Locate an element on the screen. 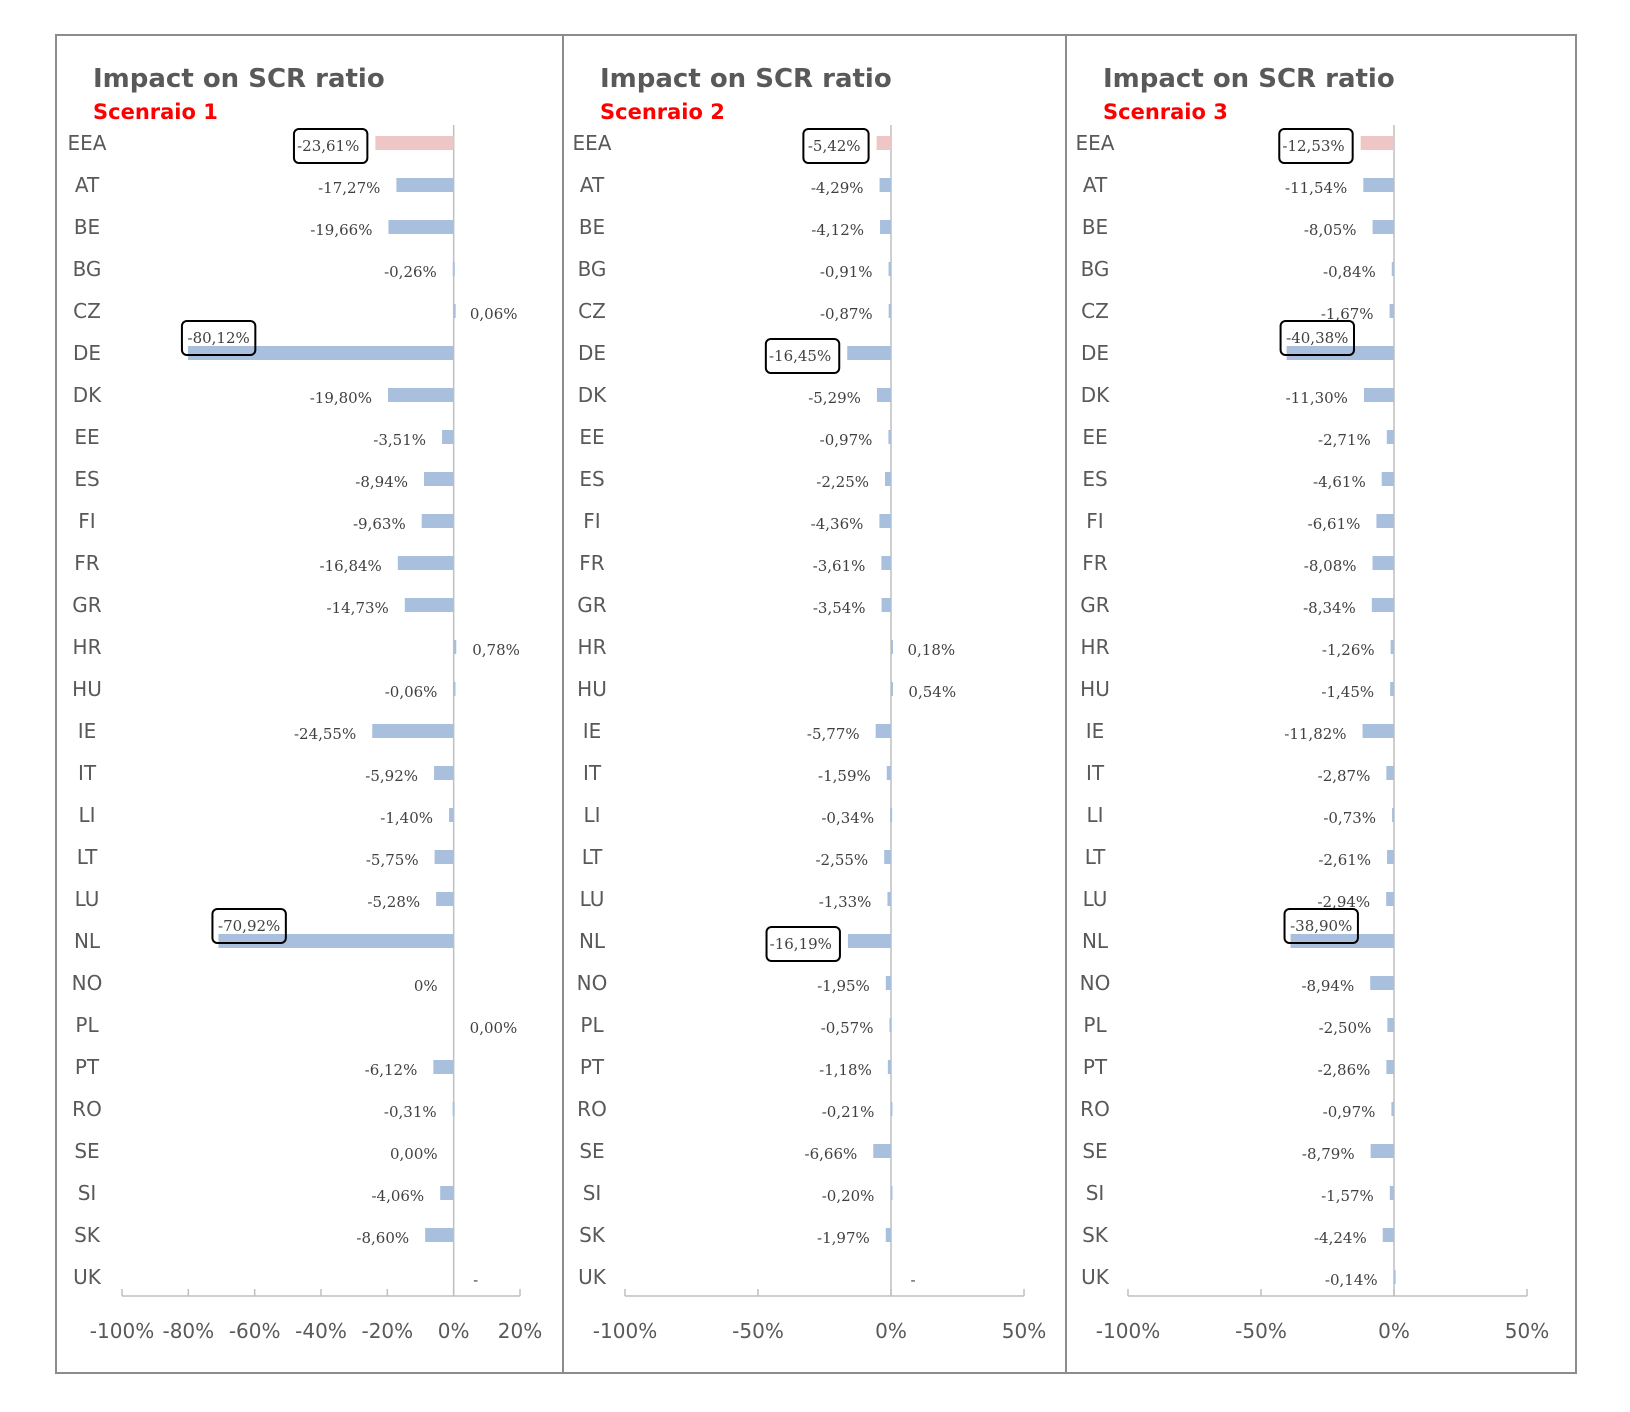  category-label: FI is located at coordinates (591, 521).